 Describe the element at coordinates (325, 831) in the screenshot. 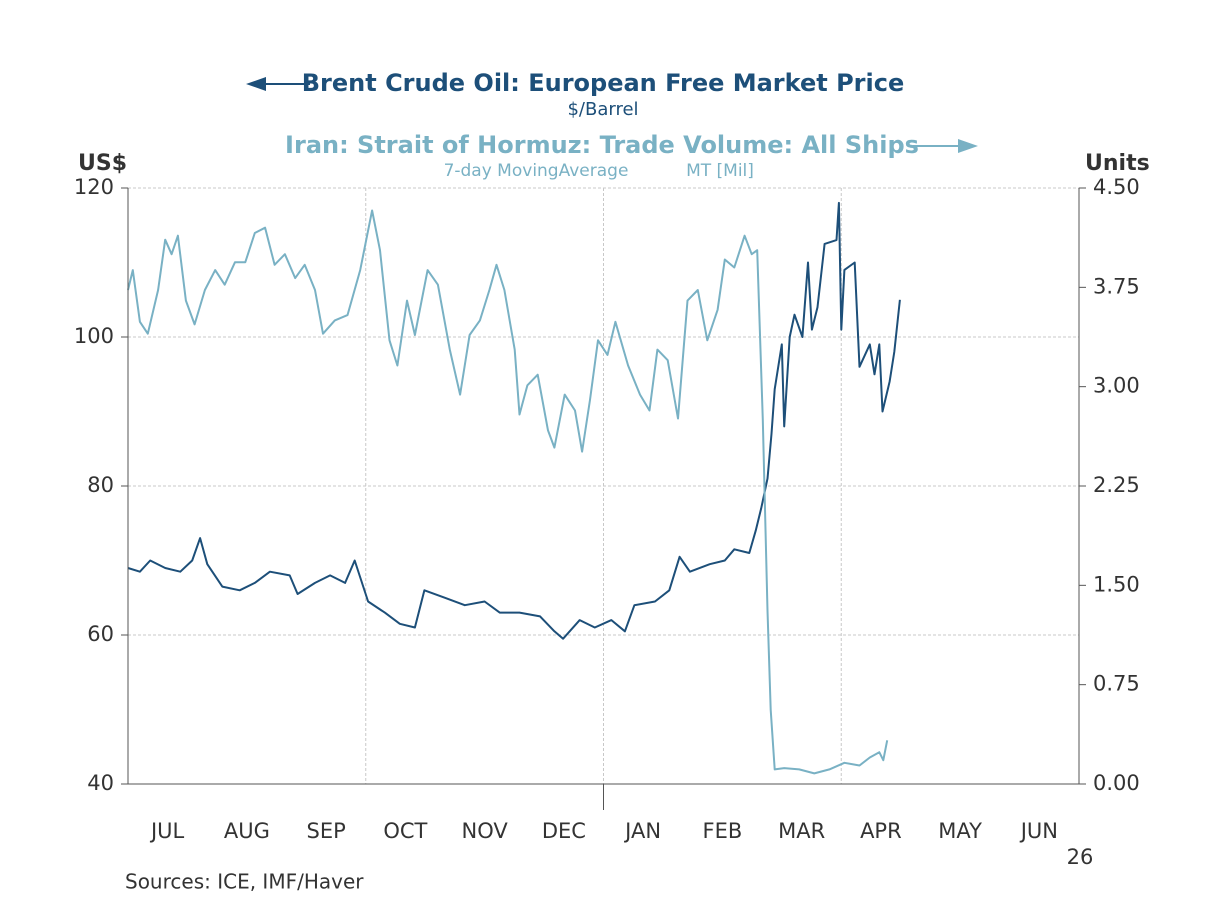

I see `x-tick-label: SEP` at that location.